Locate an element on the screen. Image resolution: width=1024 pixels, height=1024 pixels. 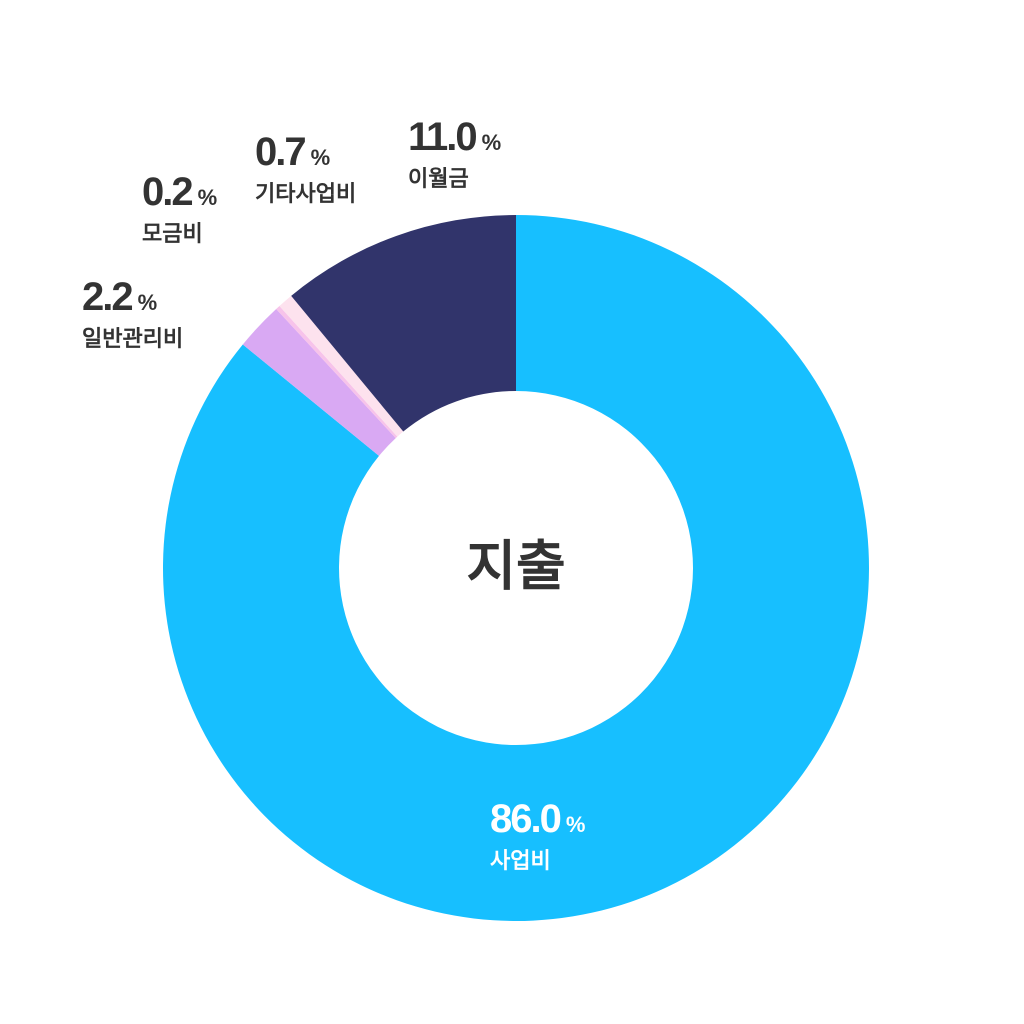
value-number: 0.2 is located at coordinates (167, 192).